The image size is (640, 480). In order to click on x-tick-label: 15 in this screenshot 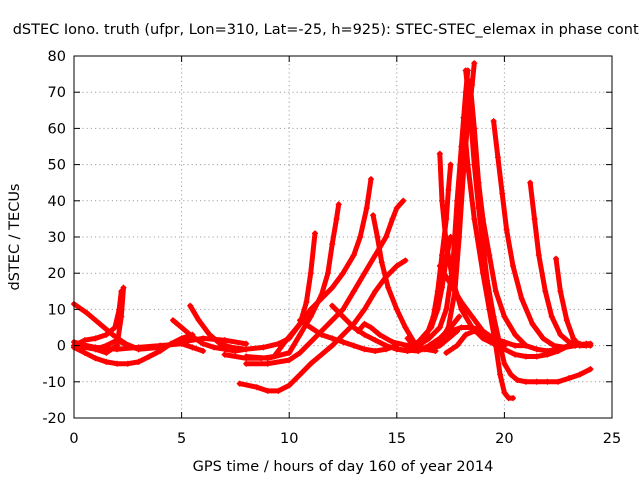, I will do `click(397, 439)`.